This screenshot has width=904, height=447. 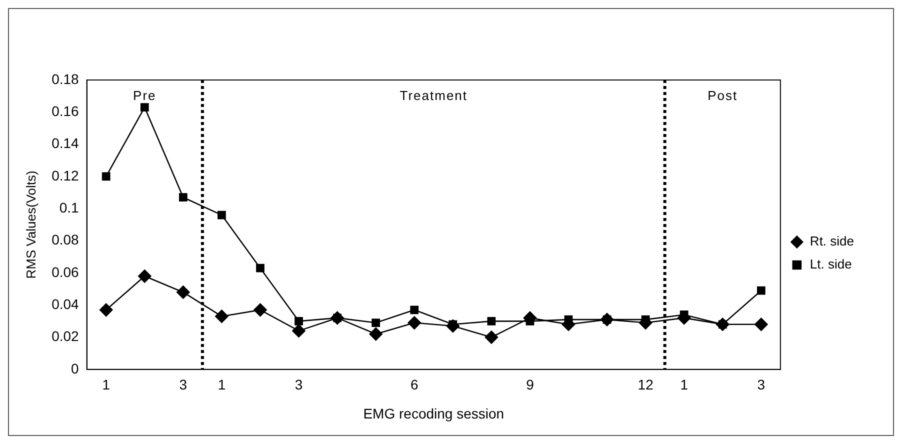 What do you see at coordinates (66, 111) in the screenshot?
I see `y-tick-label: 0.16` at bounding box center [66, 111].